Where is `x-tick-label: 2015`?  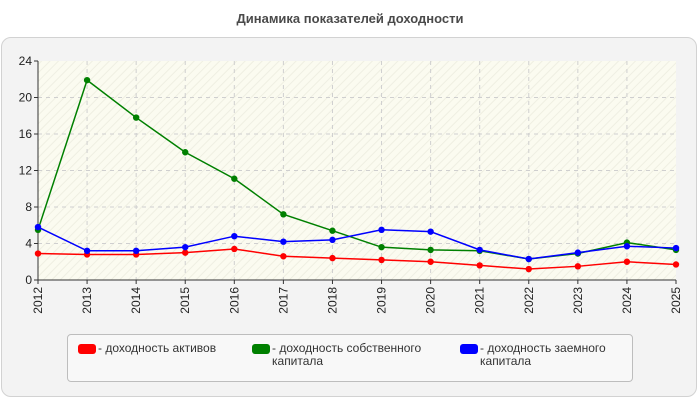 x-tick-label: 2015 is located at coordinates (185, 300).